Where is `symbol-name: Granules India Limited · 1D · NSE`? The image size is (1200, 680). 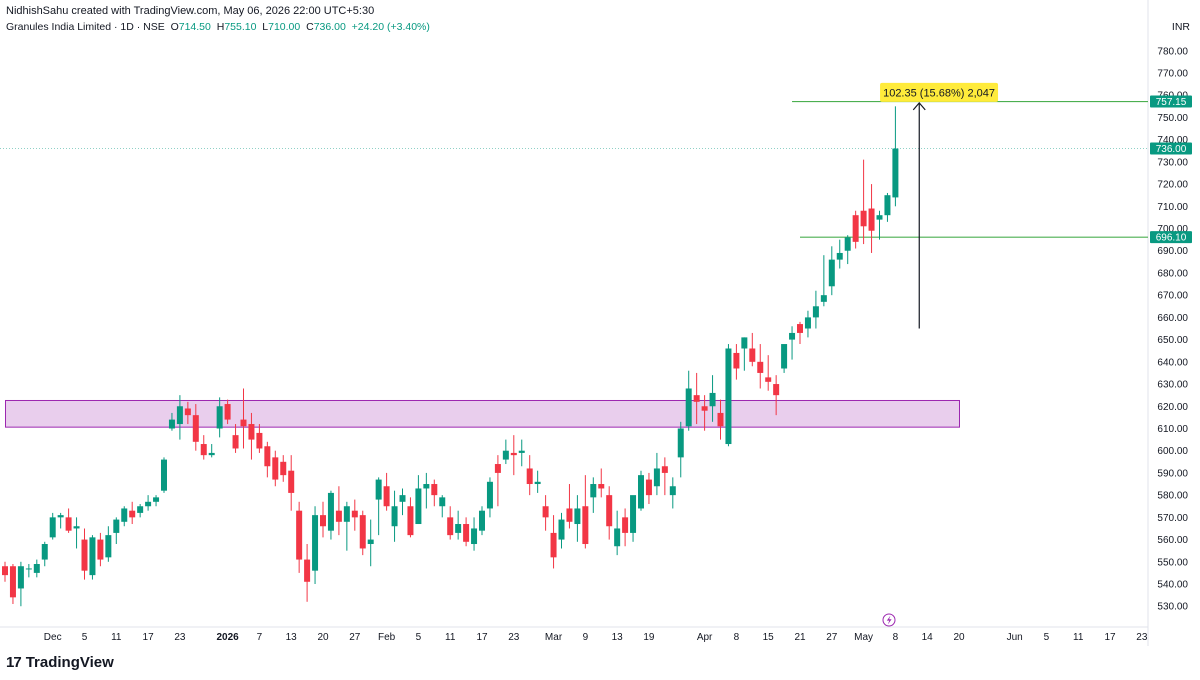 symbol-name: Granules India Limited · 1D · NSE is located at coordinates (85, 27).